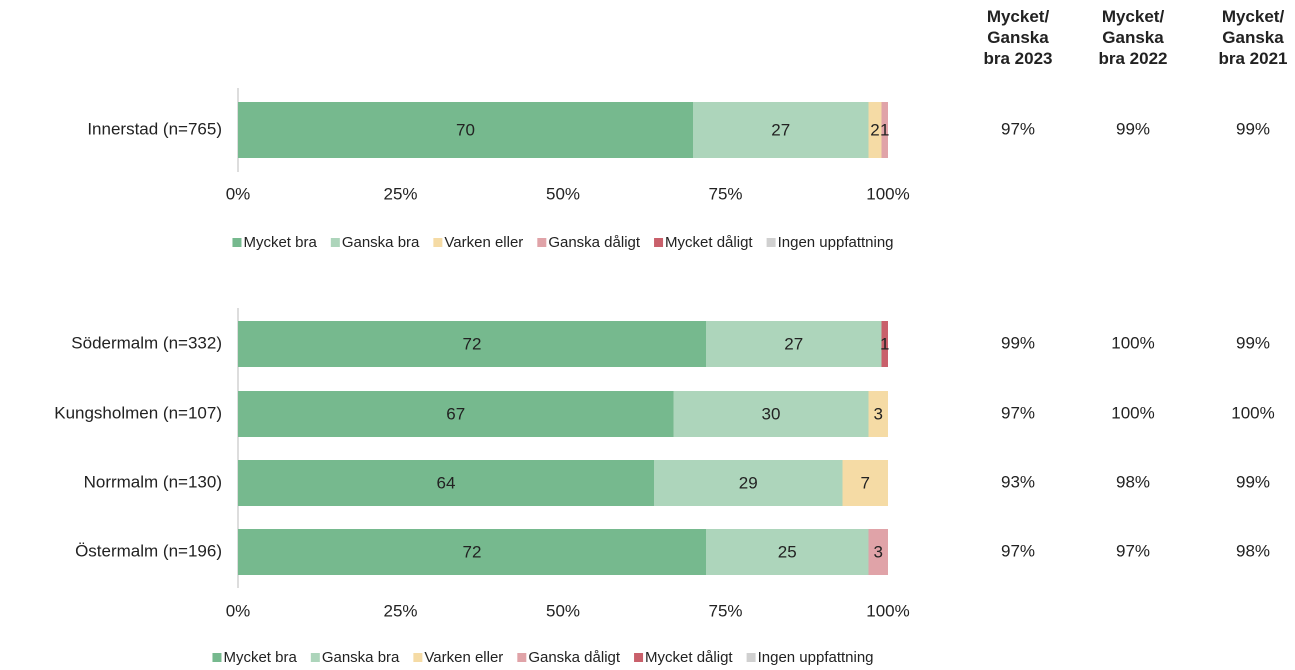 The width and height of the screenshot is (1295, 670). I want to click on data-label: 70, so click(465, 129).